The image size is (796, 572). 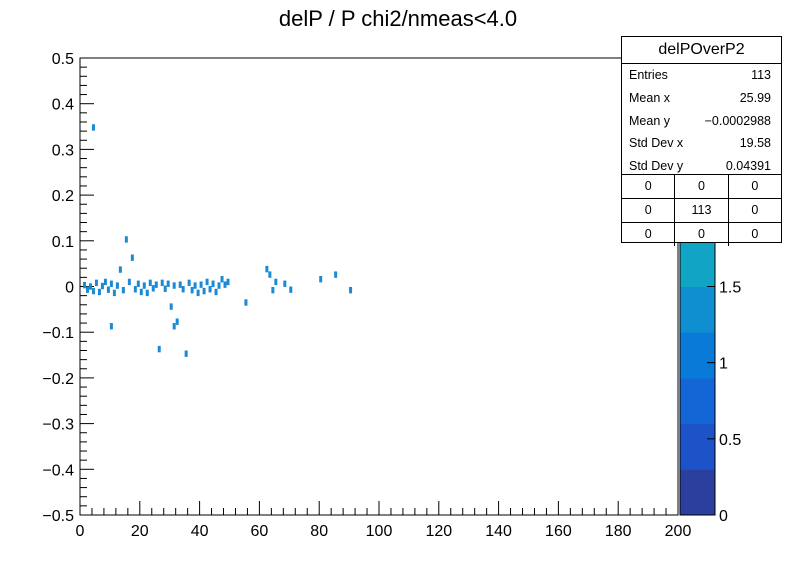 I want to click on colorbar-tick-label: 0, so click(x=723, y=516).